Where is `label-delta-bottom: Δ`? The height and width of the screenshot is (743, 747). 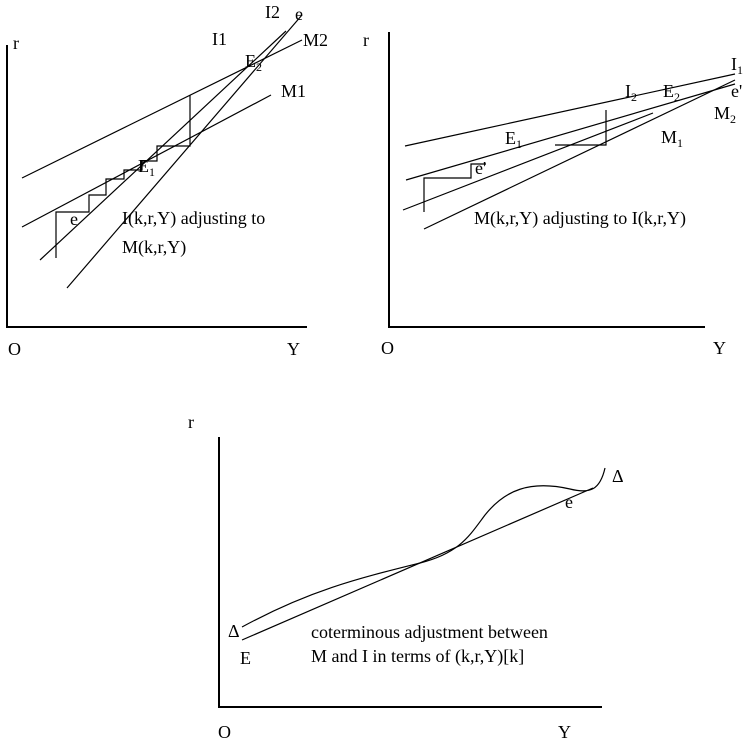 label-delta-bottom: Δ is located at coordinates (234, 631).